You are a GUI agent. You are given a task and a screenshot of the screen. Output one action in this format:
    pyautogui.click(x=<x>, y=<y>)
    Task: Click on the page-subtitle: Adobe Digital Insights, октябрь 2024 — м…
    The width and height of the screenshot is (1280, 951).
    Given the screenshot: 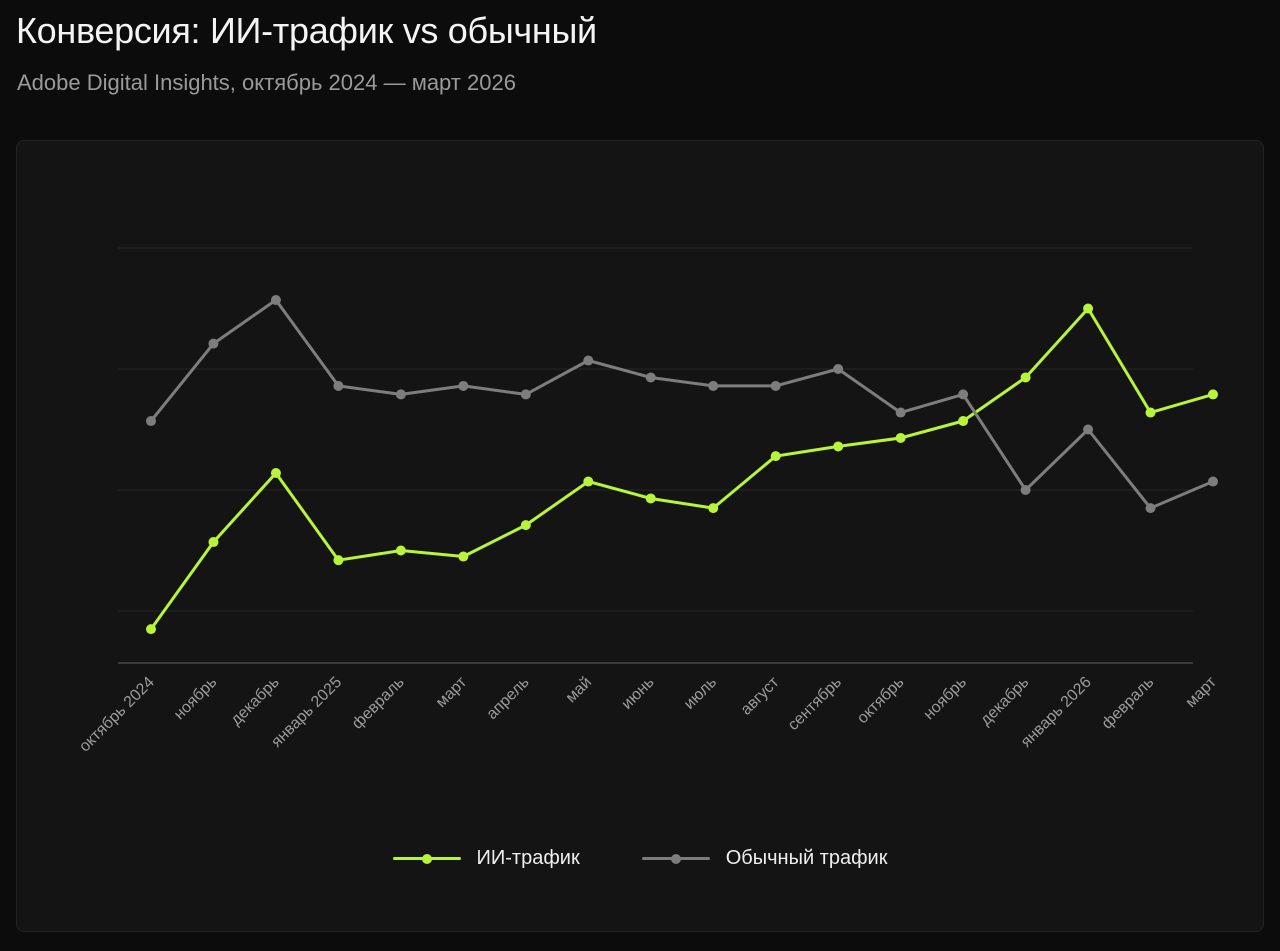 What is the action you would take?
    pyautogui.click(x=266, y=82)
    